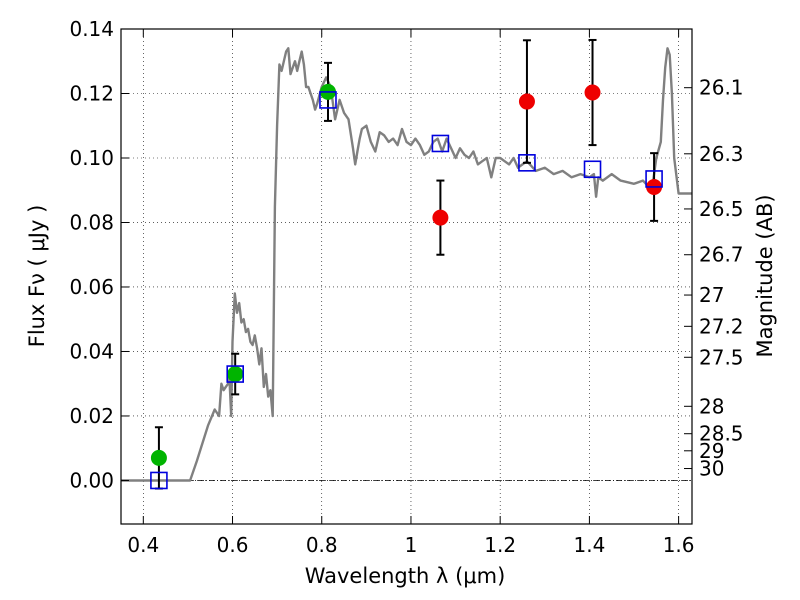 The width and height of the screenshot is (800, 600). I want to click on right-tick-label: 28.5, so click(721, 434).